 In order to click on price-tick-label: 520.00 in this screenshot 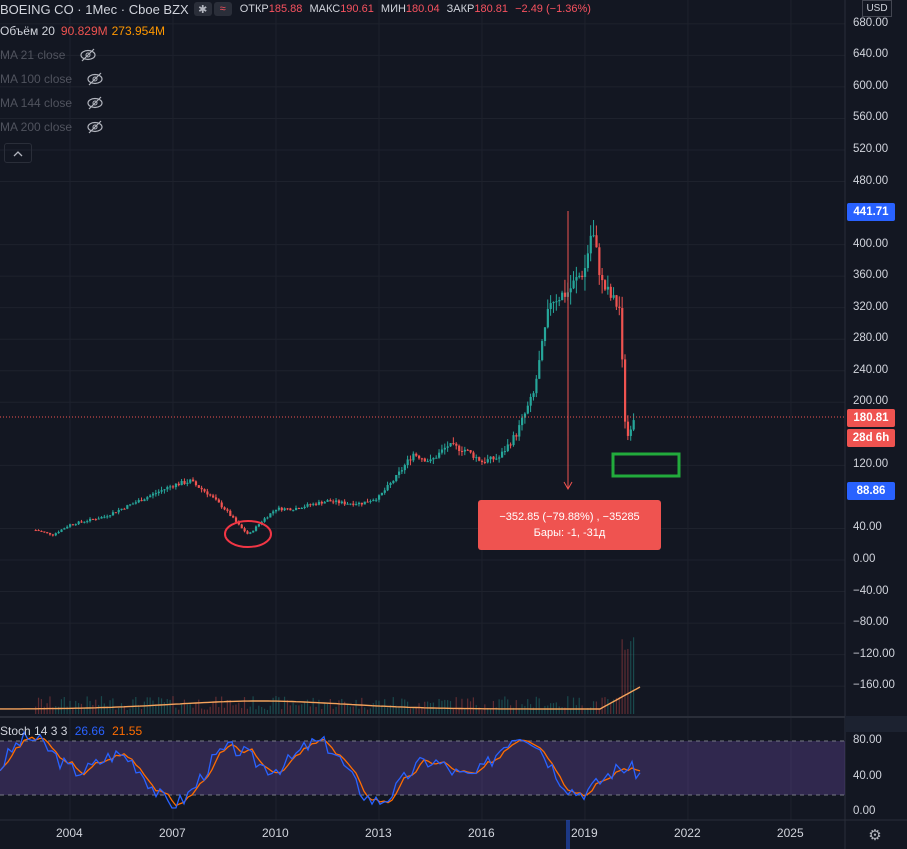, I will do `click(871, 148)`.